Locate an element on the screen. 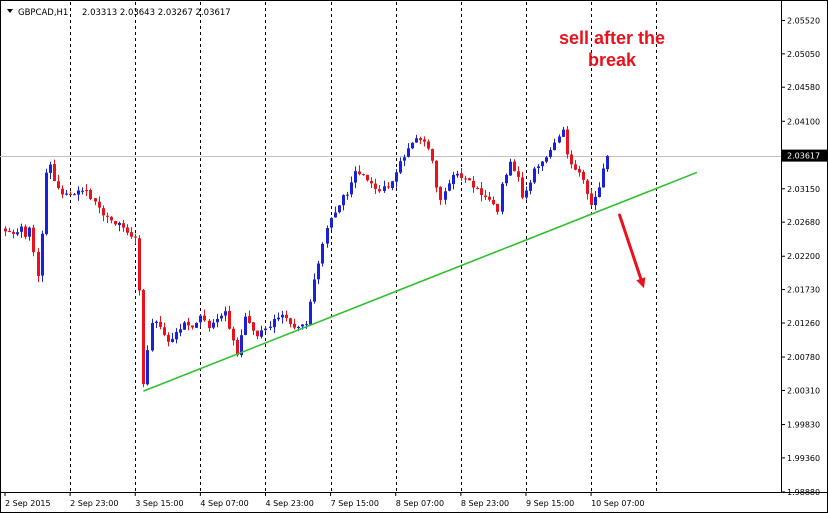  chevron-down-icon is located at coordinates (10, 11).